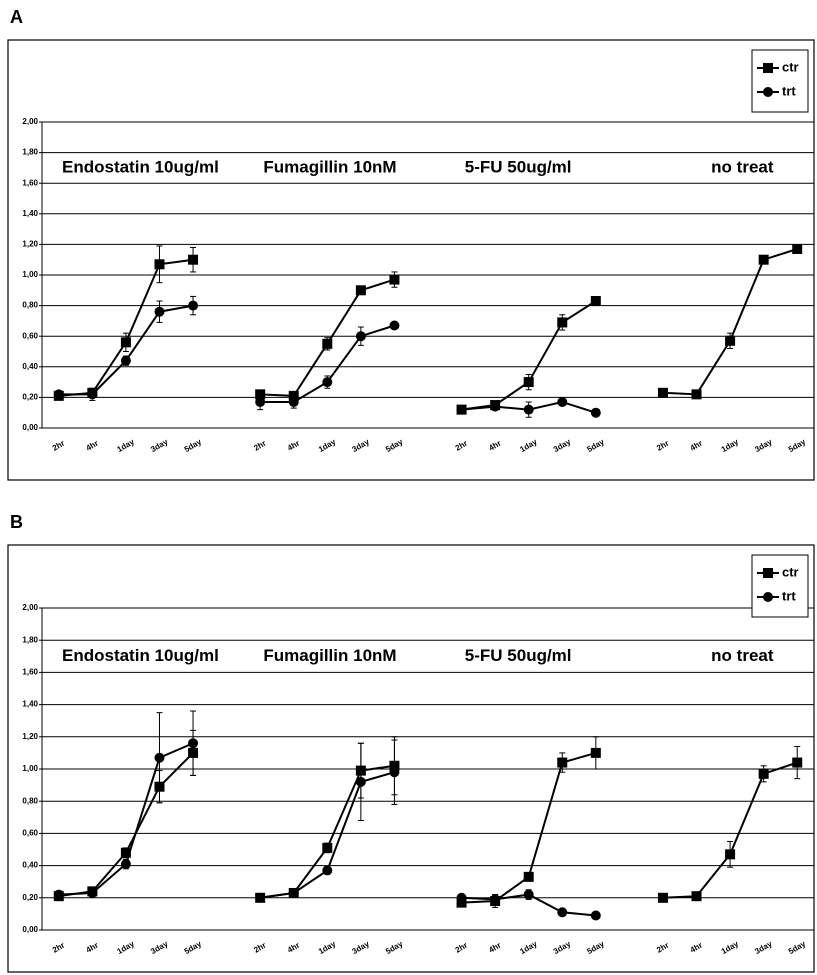 This screenshot has height=975, width=817. I want to click on y-tick-label: 0,20, so click(30, 897).